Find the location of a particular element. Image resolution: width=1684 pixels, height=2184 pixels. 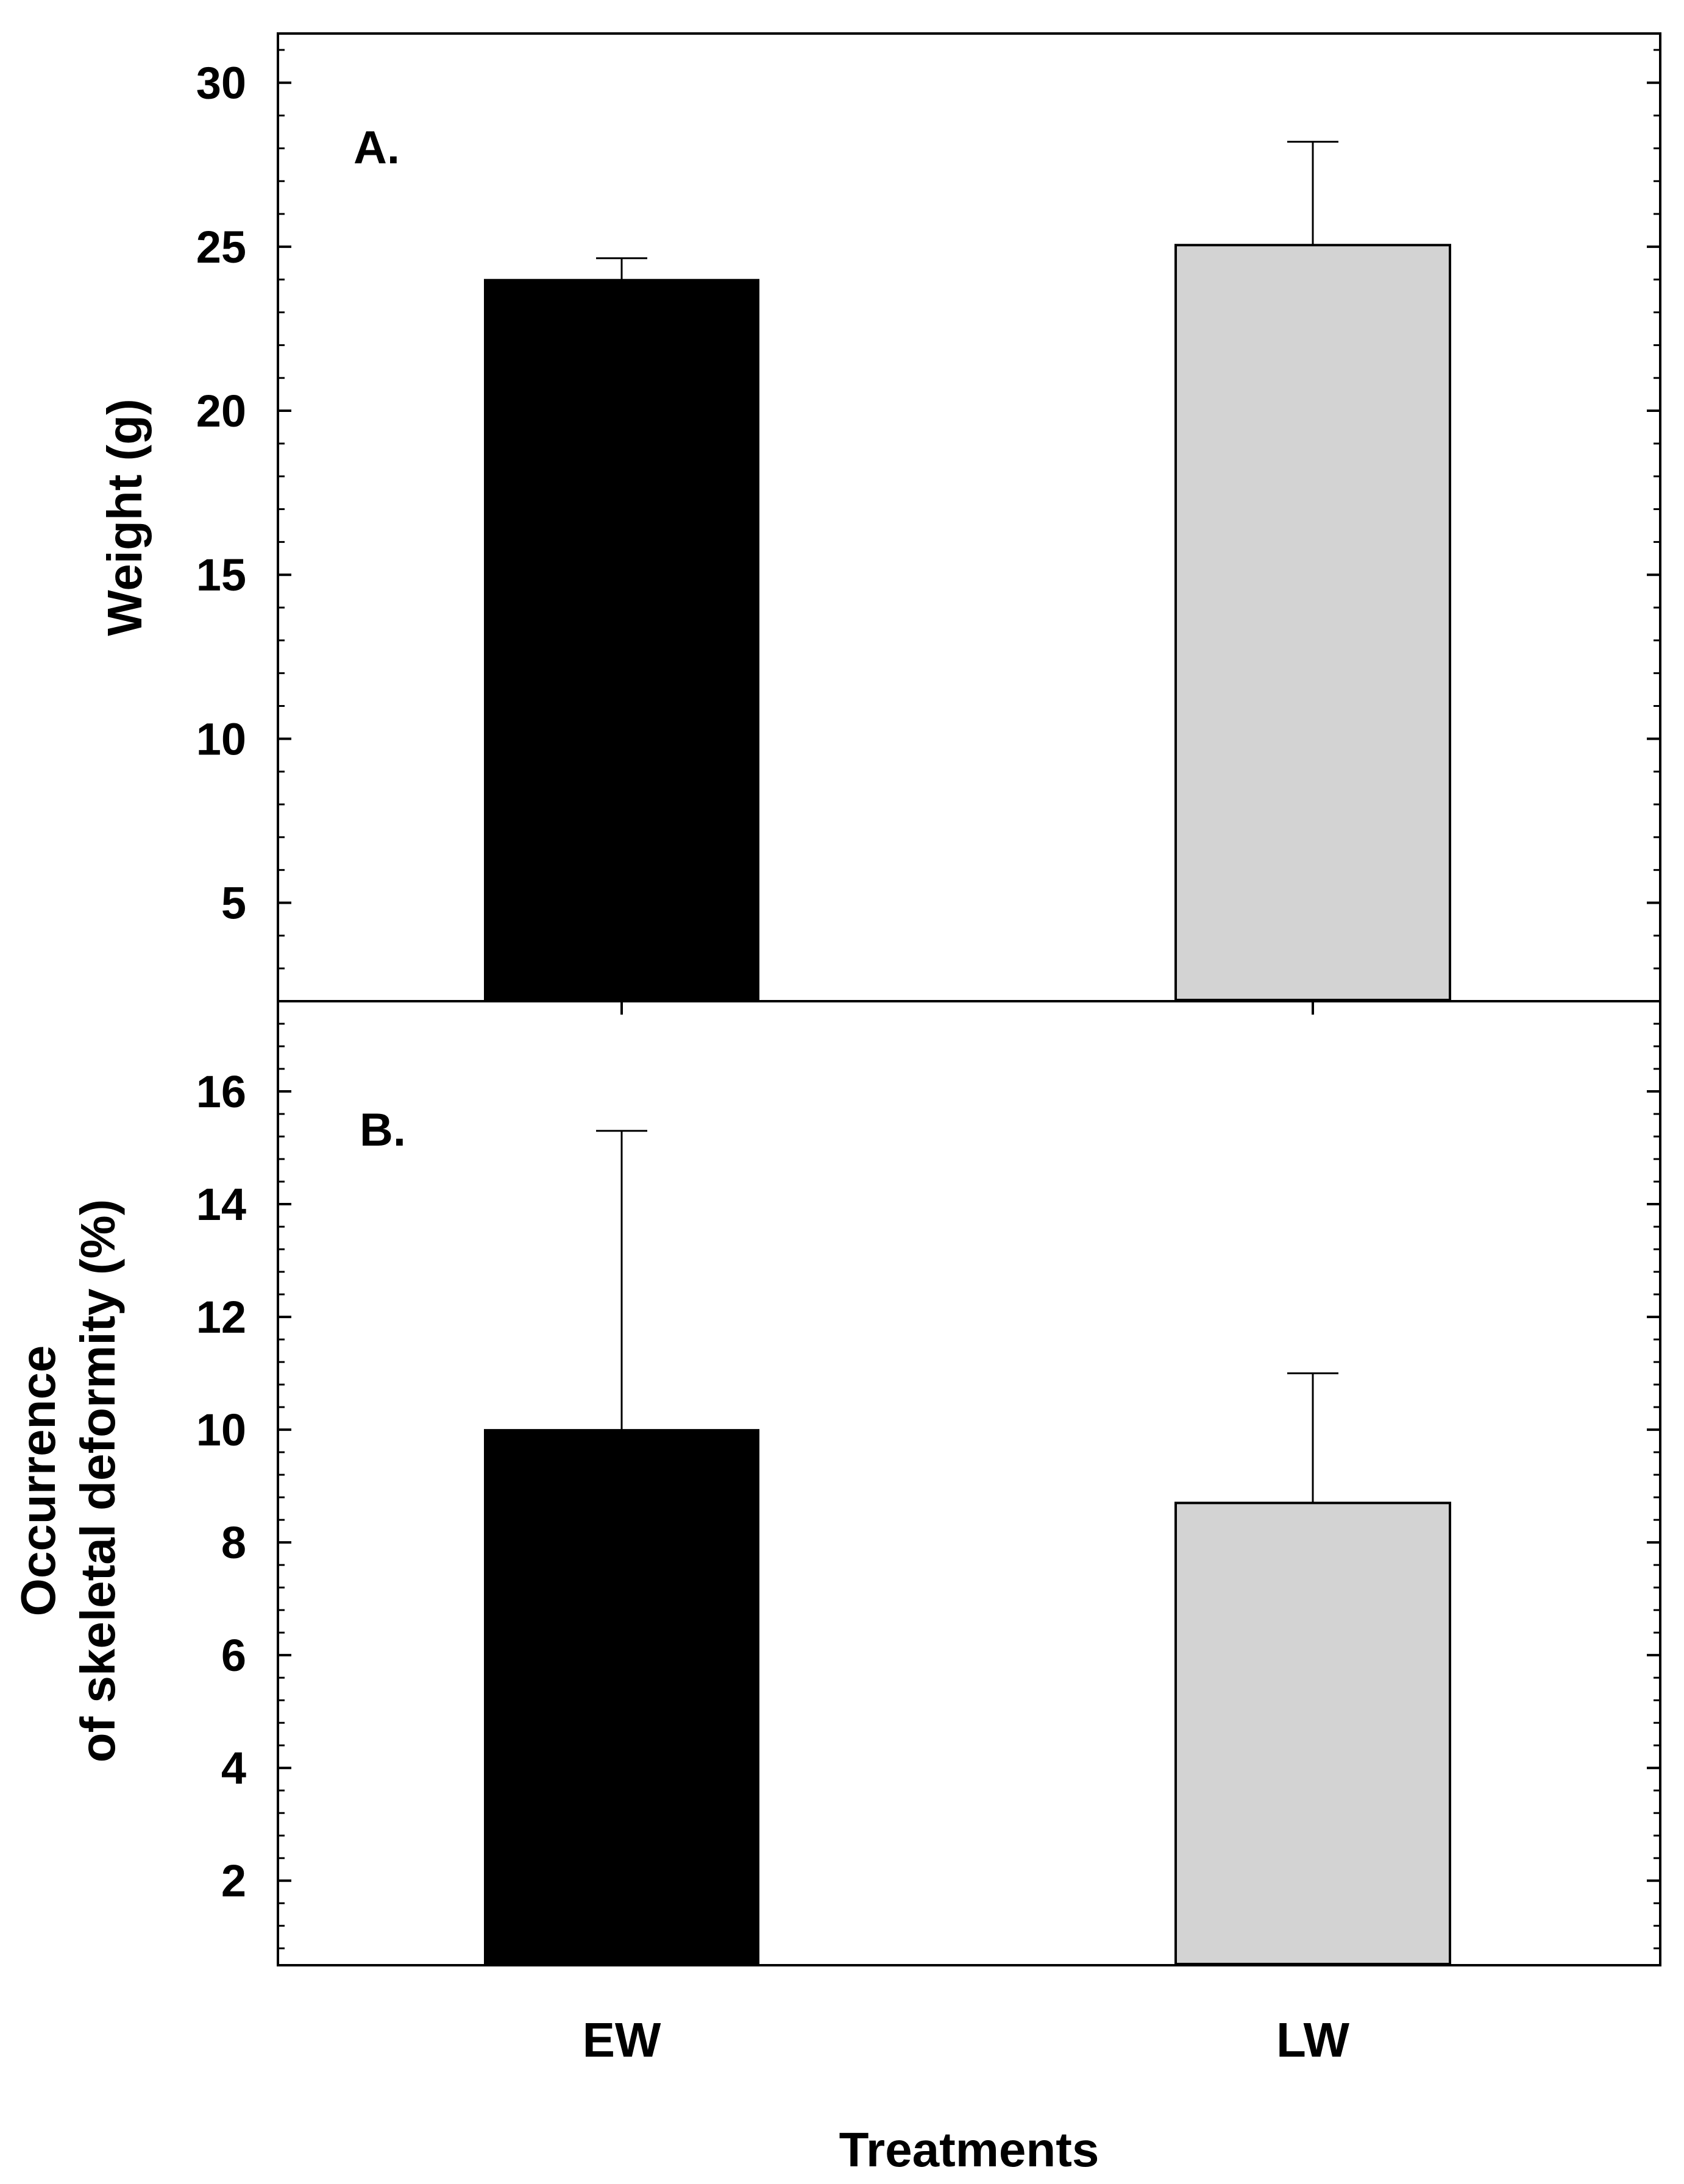

panel-a-error-bars is located at coordinates (967, 210).